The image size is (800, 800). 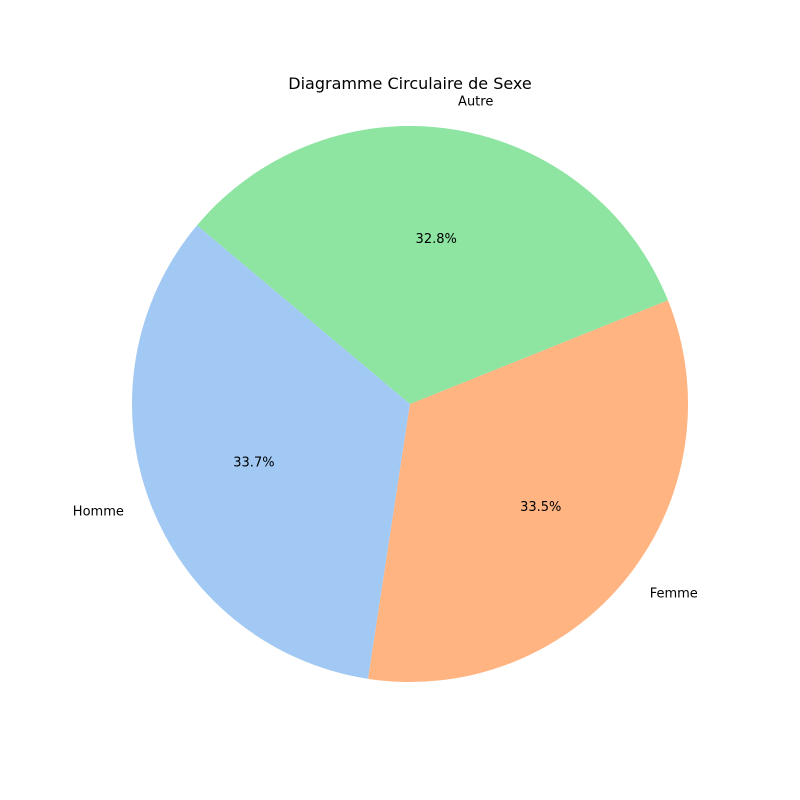 I want to click on slice-label-autre: Autre, so click(x=475, y=101).